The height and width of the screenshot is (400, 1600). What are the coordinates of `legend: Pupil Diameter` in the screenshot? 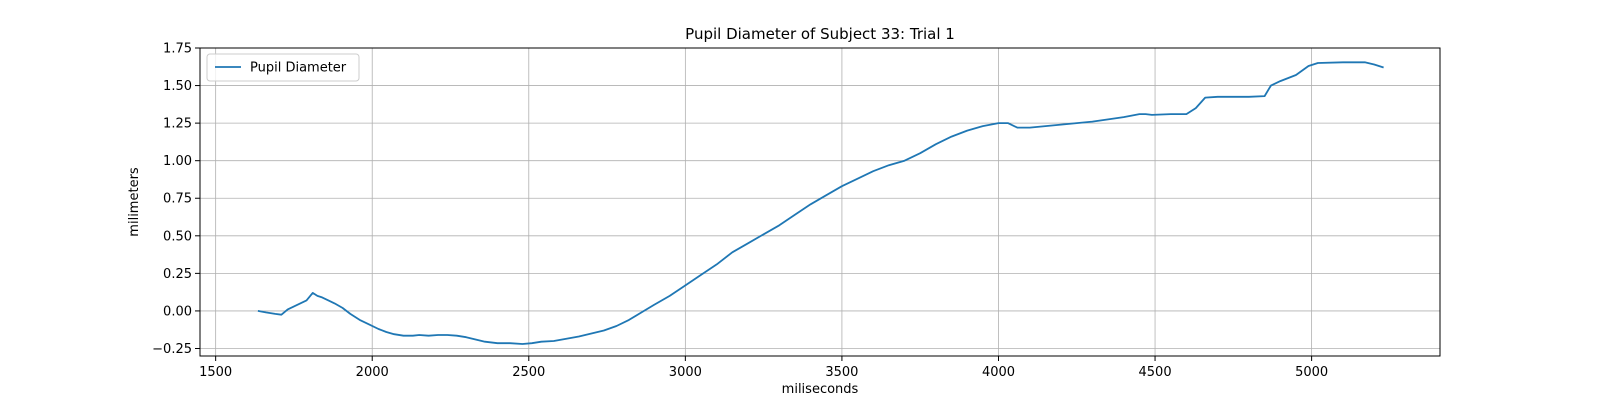 It's located at (283, 67).